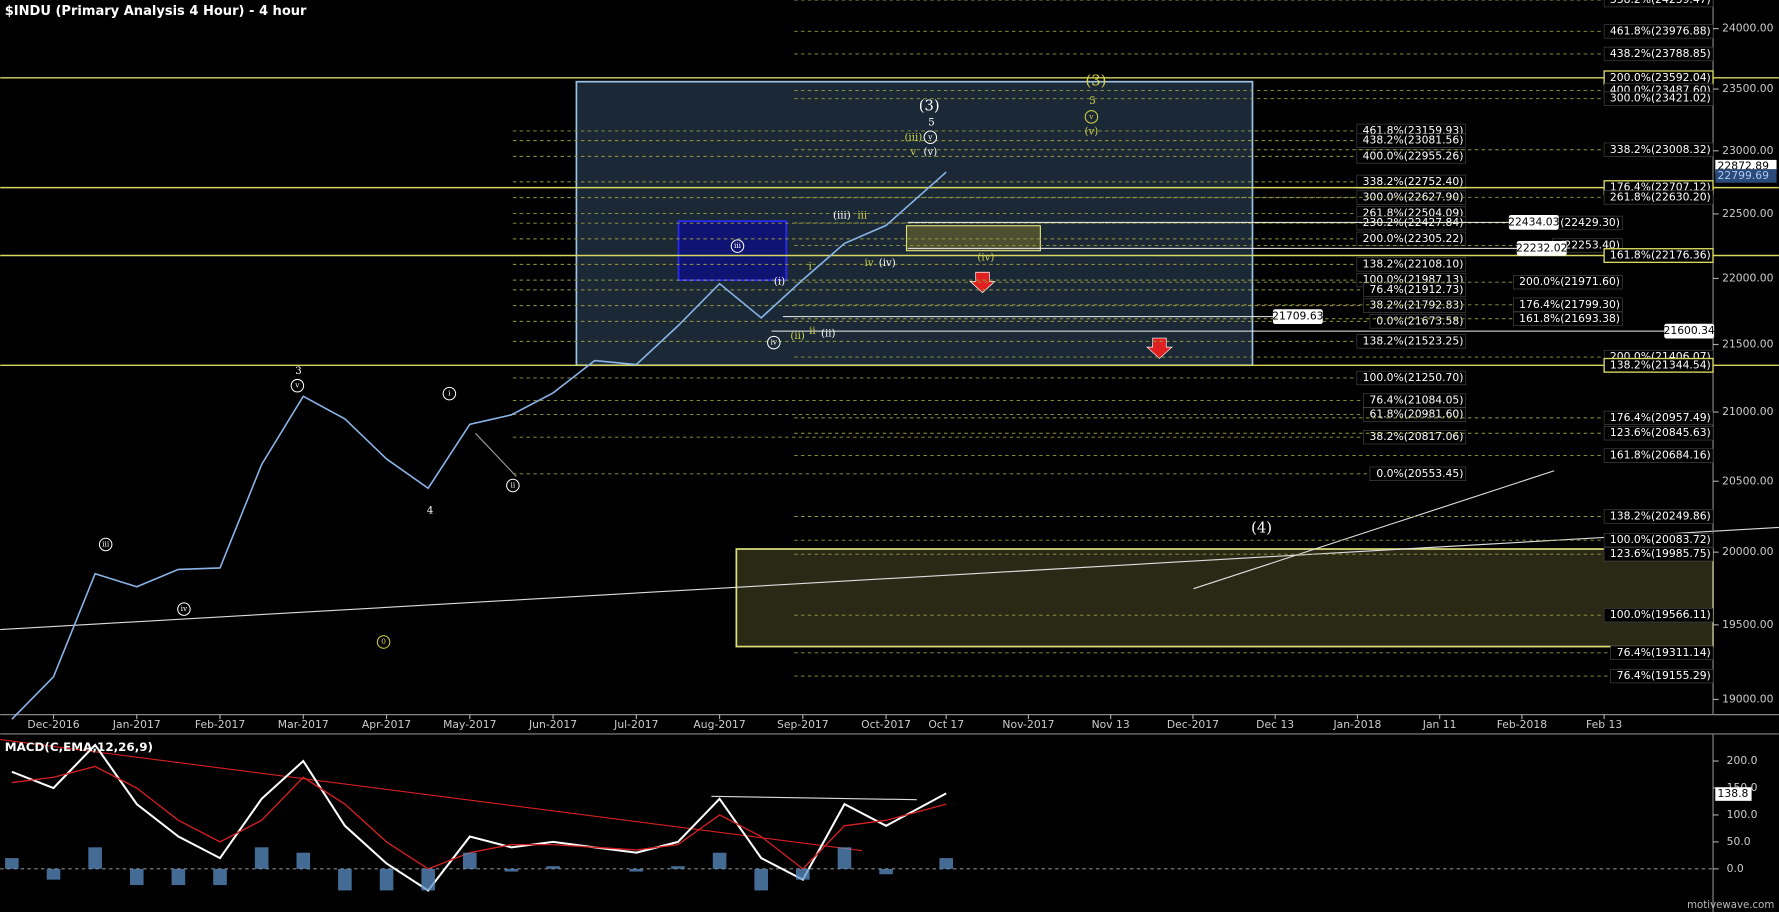  Describe the element at coordinates (973, 238) in the screenshot. I see `wave-iv-zone` at that location.